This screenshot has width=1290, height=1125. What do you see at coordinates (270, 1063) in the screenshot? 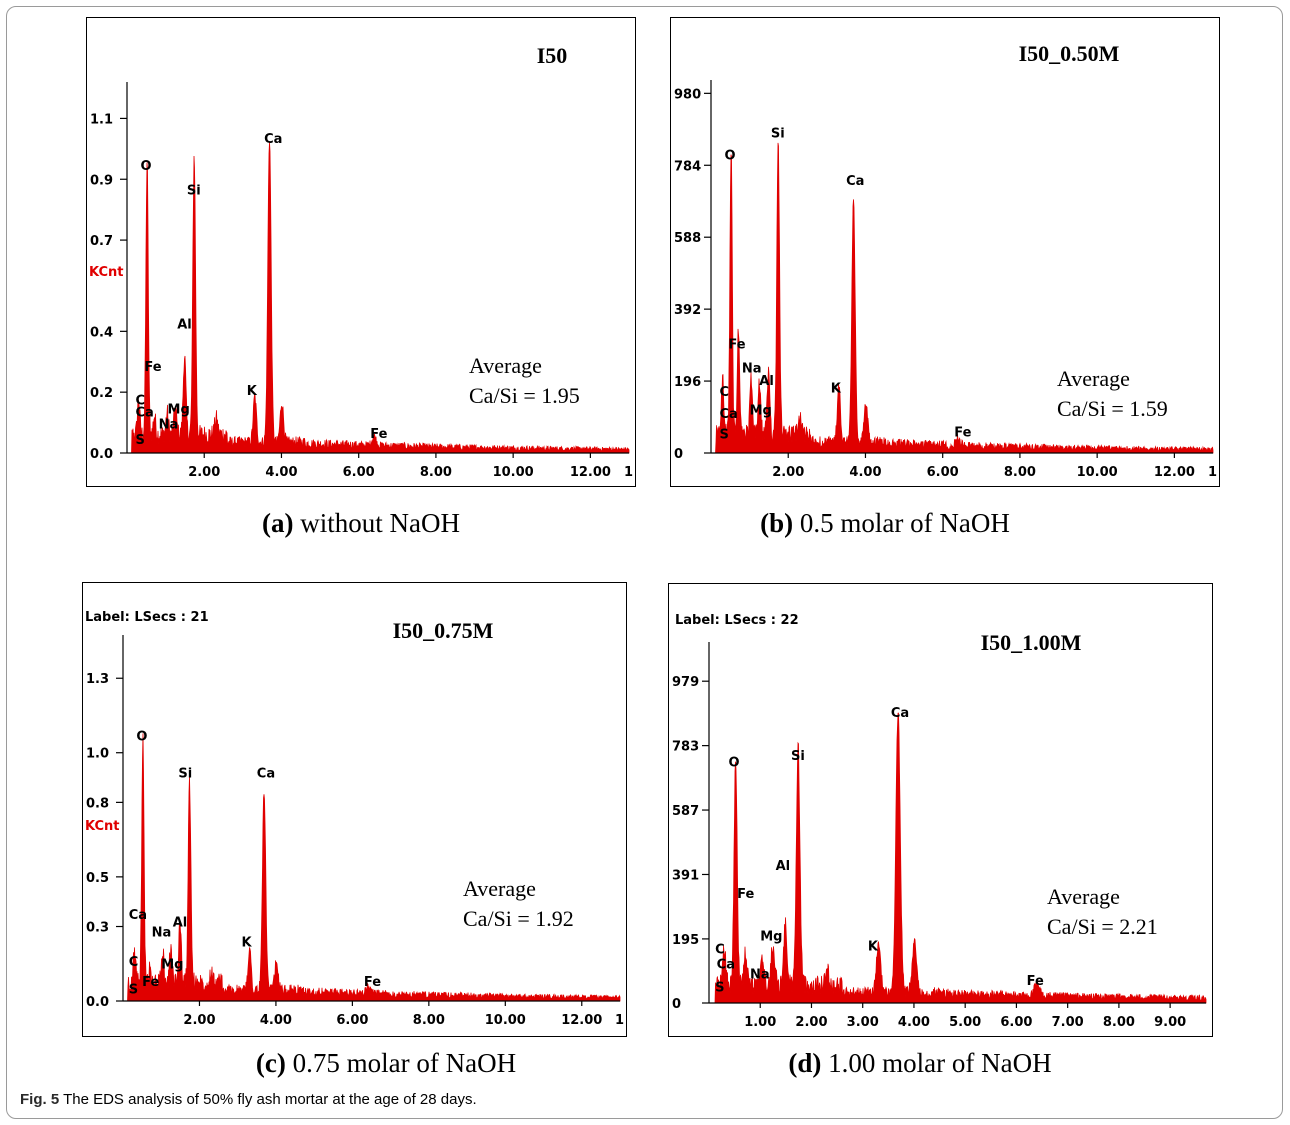
I see `subcaption-c-label: (c)` at bounding box center [270, 1063].